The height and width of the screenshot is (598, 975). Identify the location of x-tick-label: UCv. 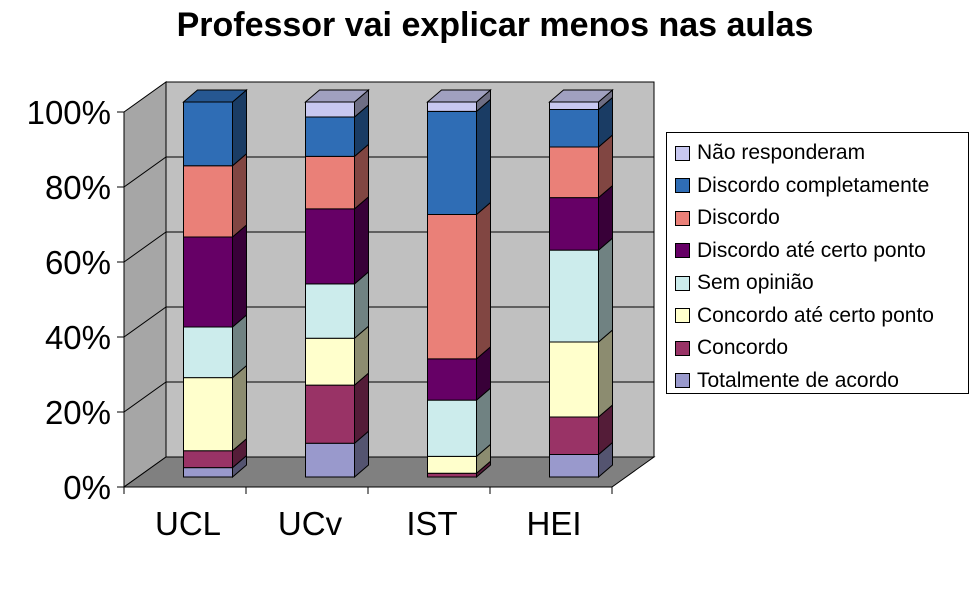
(310, 523).